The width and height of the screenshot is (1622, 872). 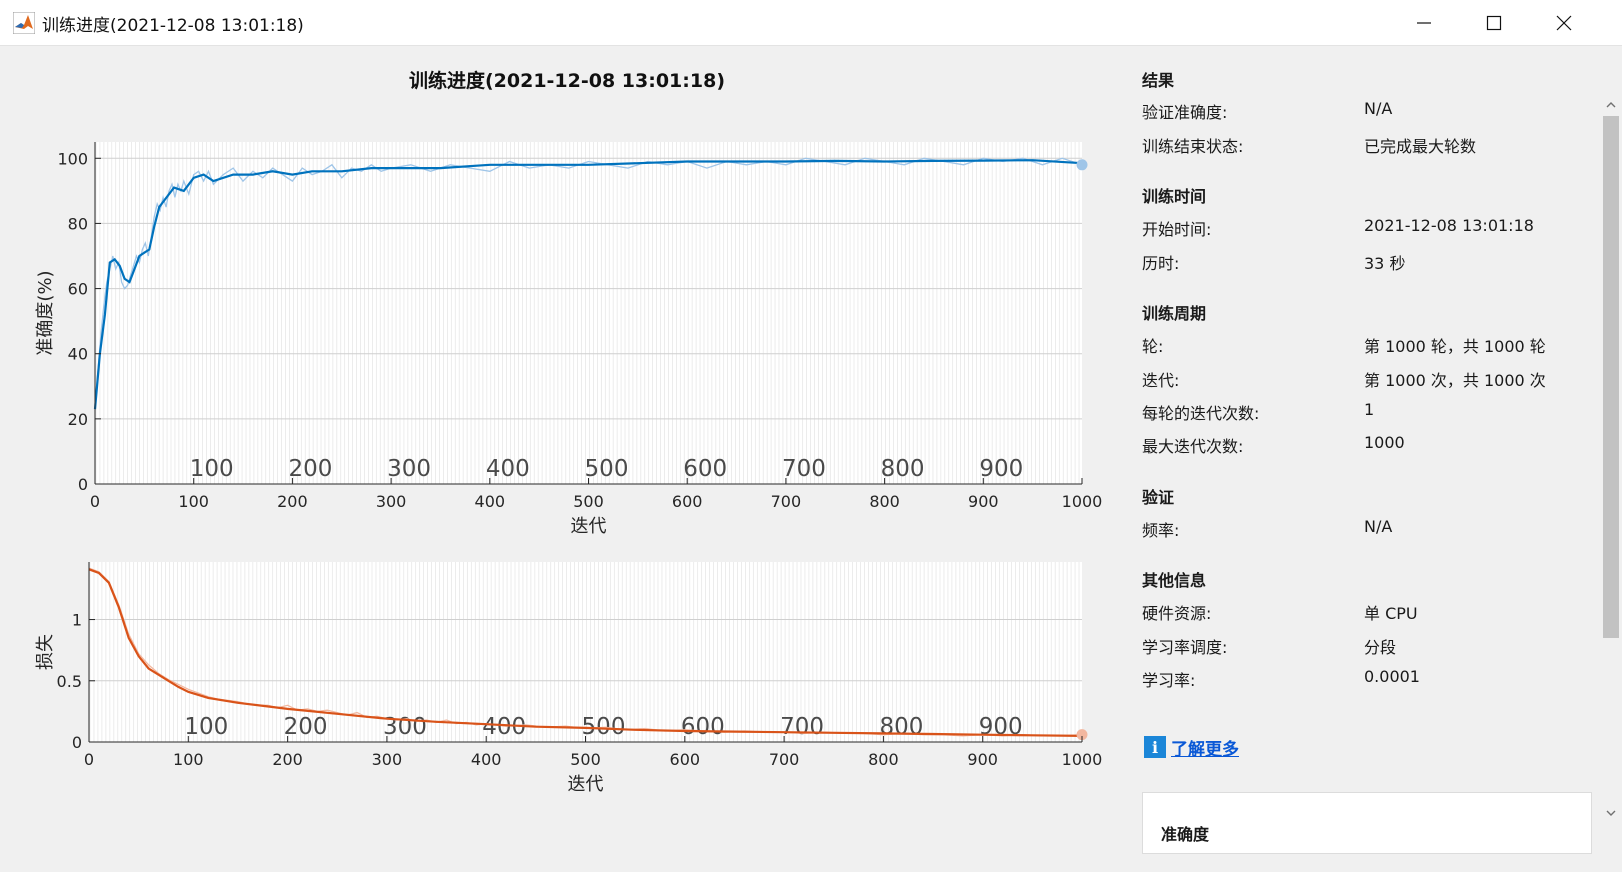 What do you see at coordinates (884, 501) in the screenshot?
I see `acc-x-tick-label: 800` at bounding box center [884, 501].